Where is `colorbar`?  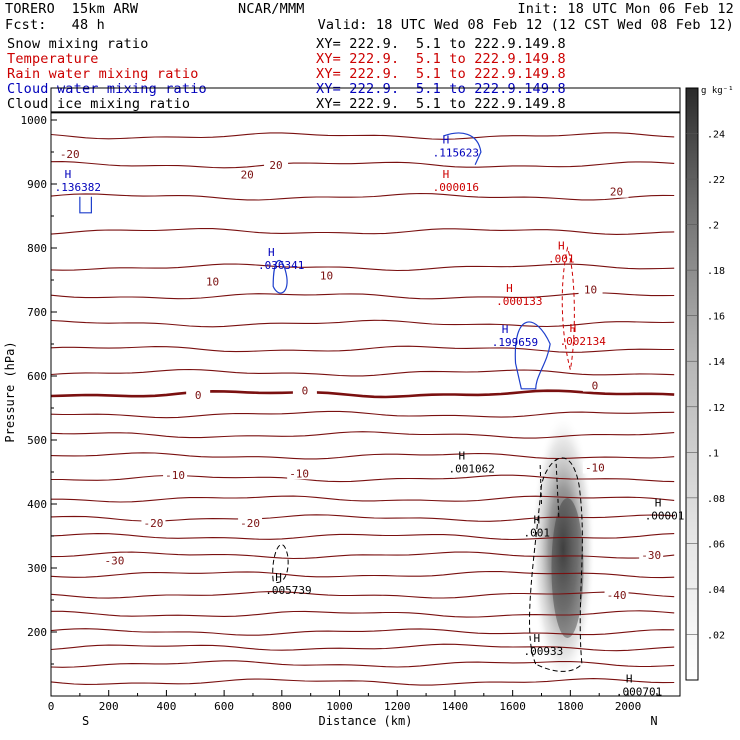 colorbar is located at coordinates (692, 384).